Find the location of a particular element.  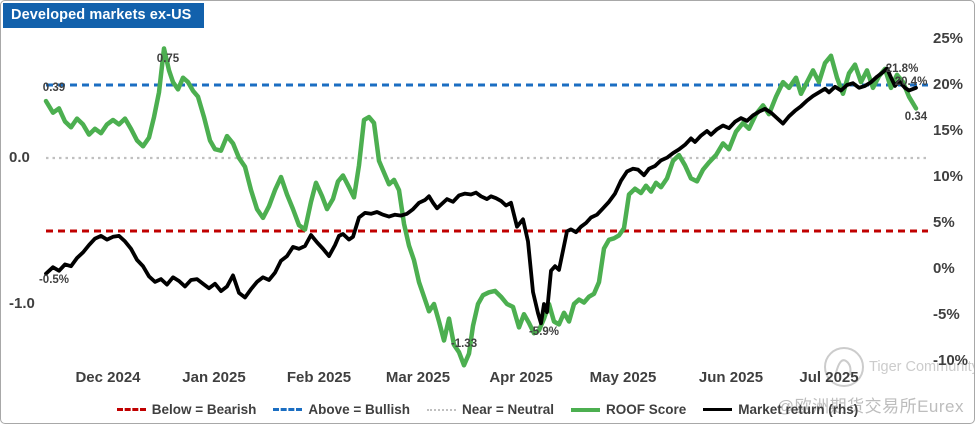

point-label: -0.5% is located at coordinates (54, 280).